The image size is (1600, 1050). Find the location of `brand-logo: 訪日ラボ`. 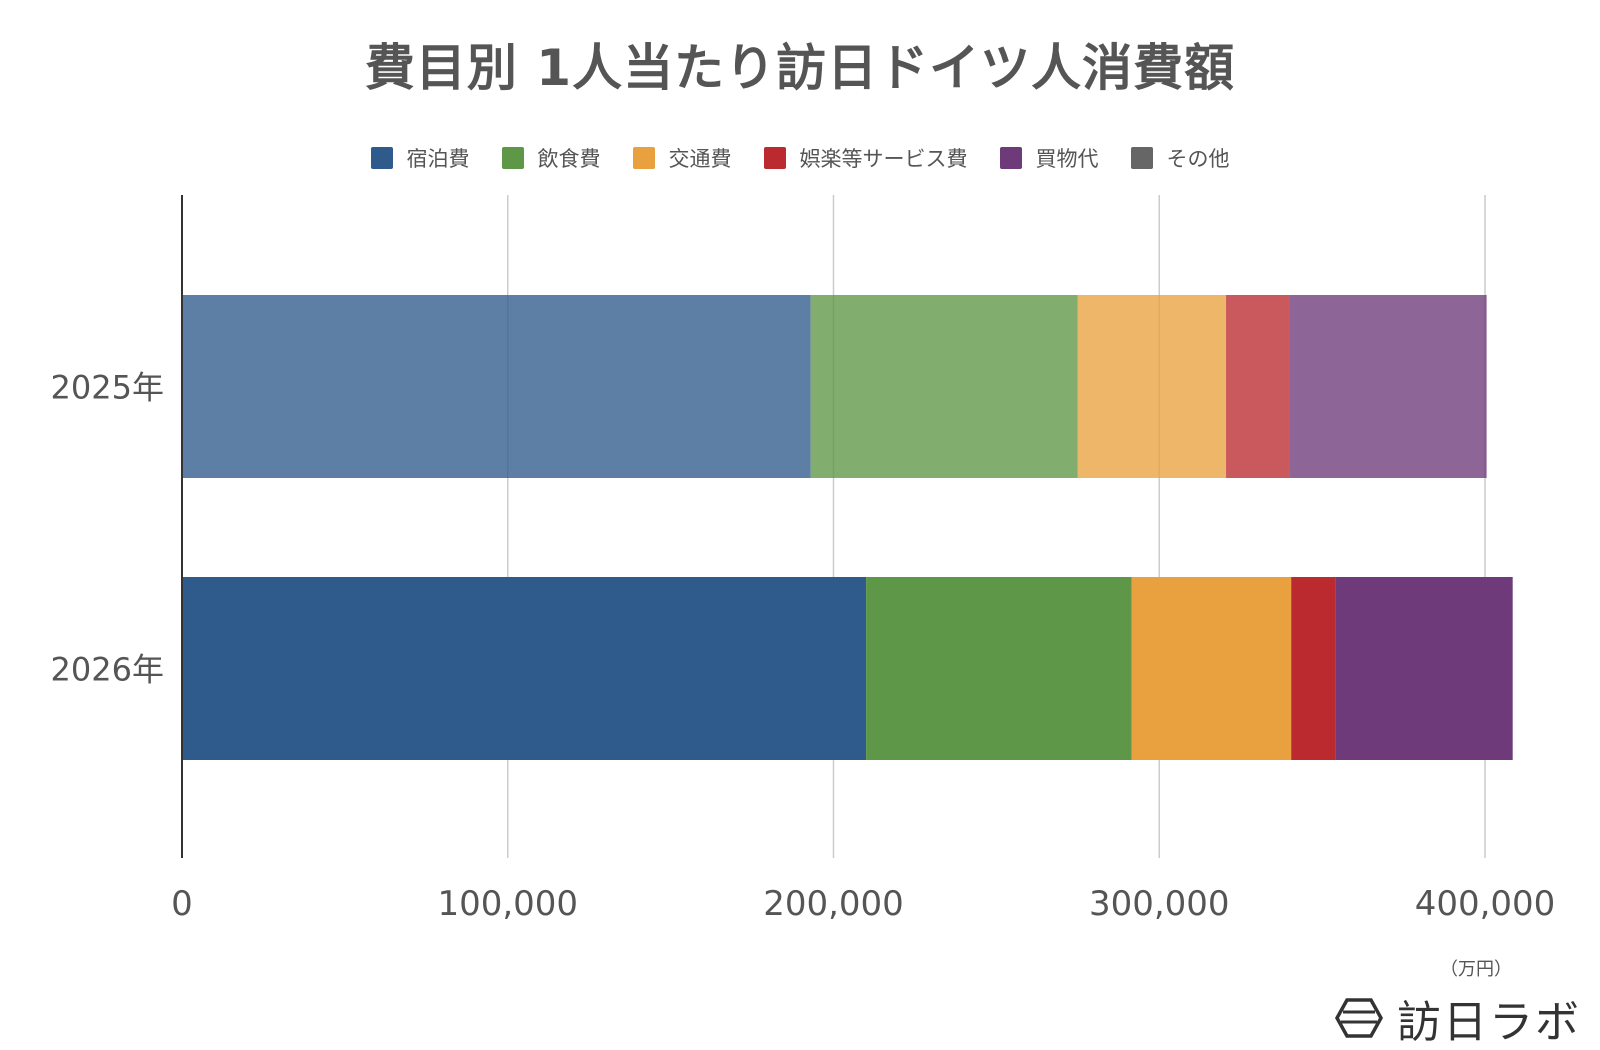

brand-logo: 訪日ラボ is located at coordinates (1458, 1020).